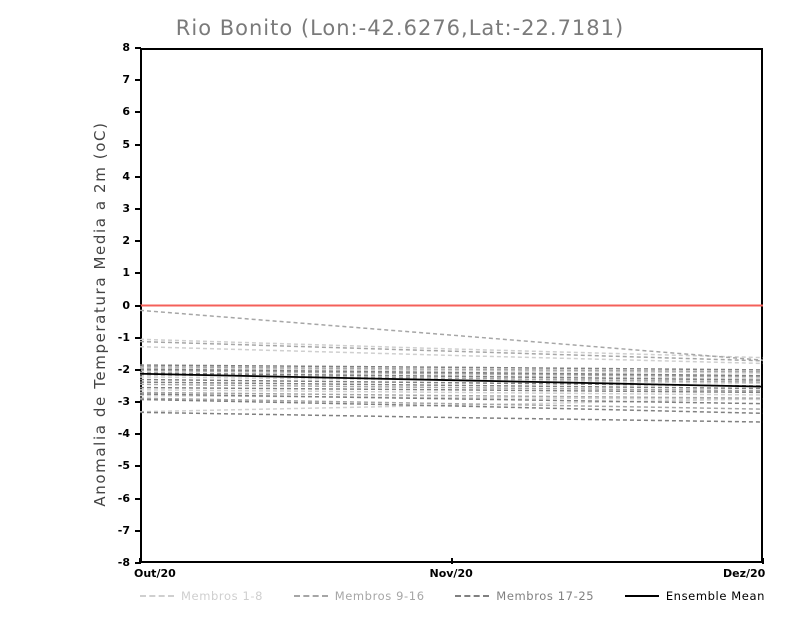 The width and height of the screenshot is (800, 618). What do you see at coordinates (155, 573) in the screenshot?
I see `x-tick-label: Out/20` at bounding box center [155, 573].